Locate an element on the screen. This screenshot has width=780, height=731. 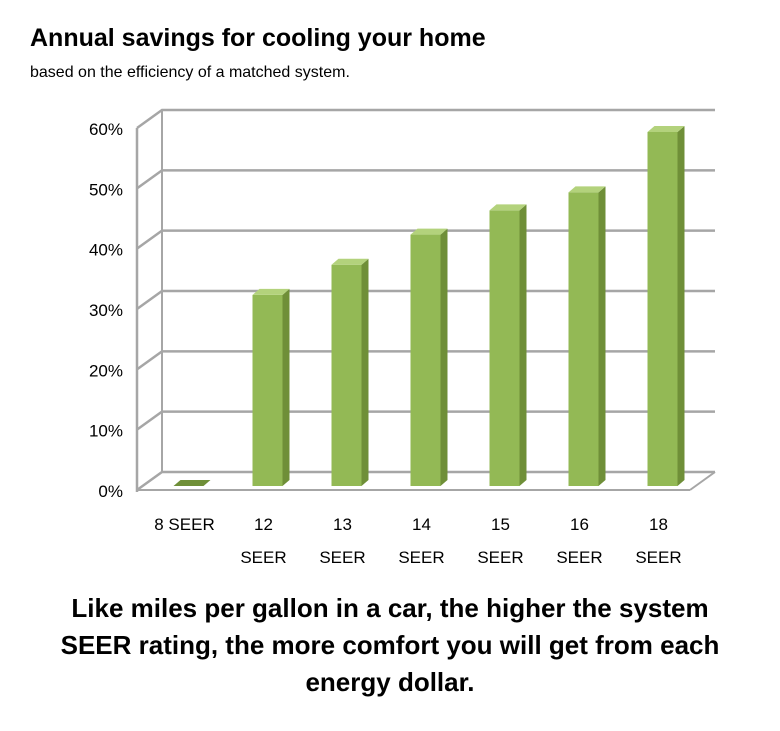
floor-right-edge is located at coordinates (702, 481).